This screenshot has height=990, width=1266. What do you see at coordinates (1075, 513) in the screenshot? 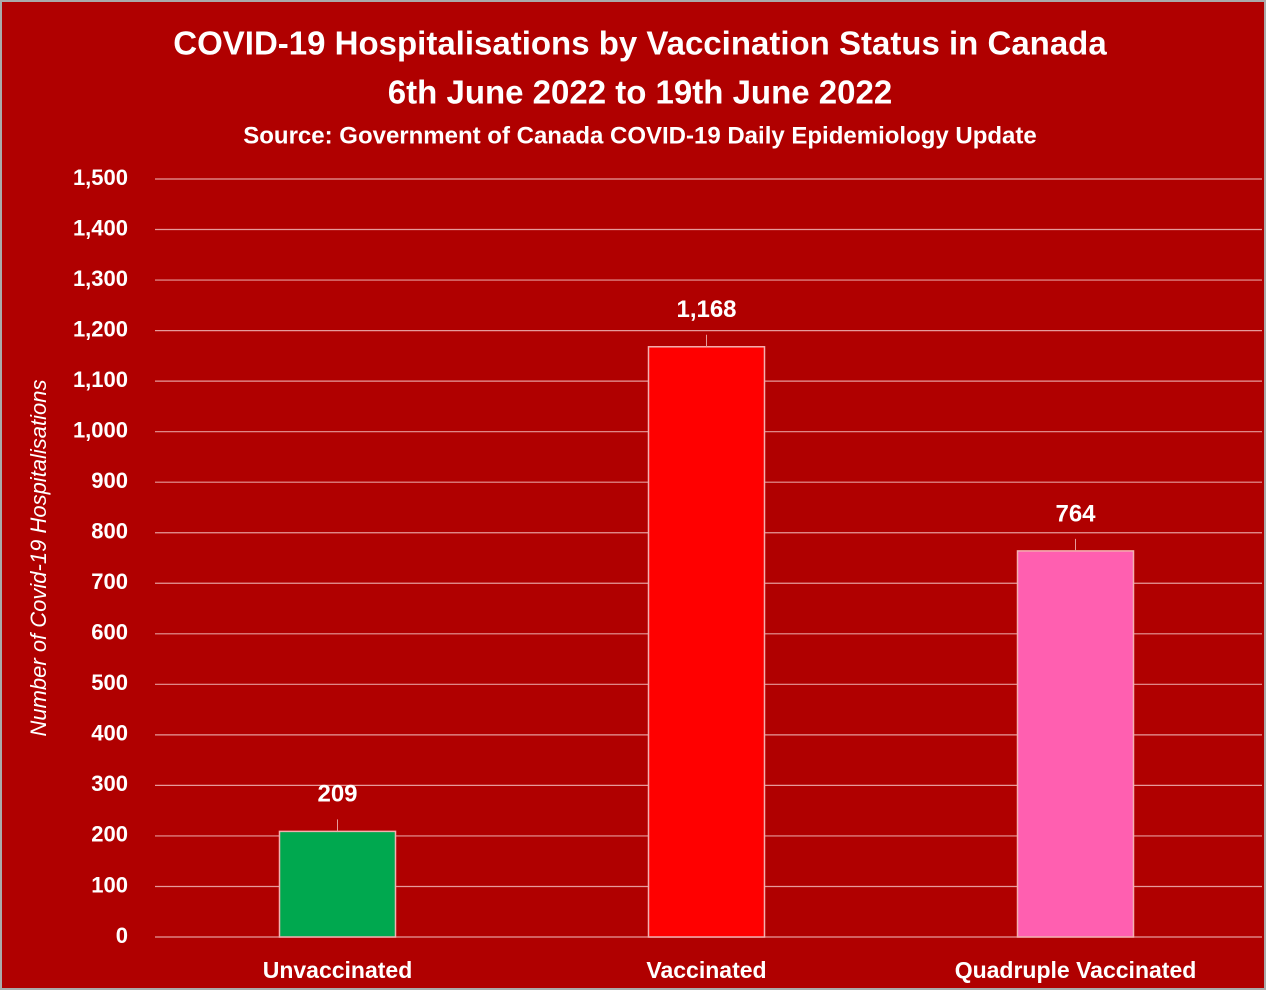
I see `data-label: 764` at bounding box center [1075, 513].